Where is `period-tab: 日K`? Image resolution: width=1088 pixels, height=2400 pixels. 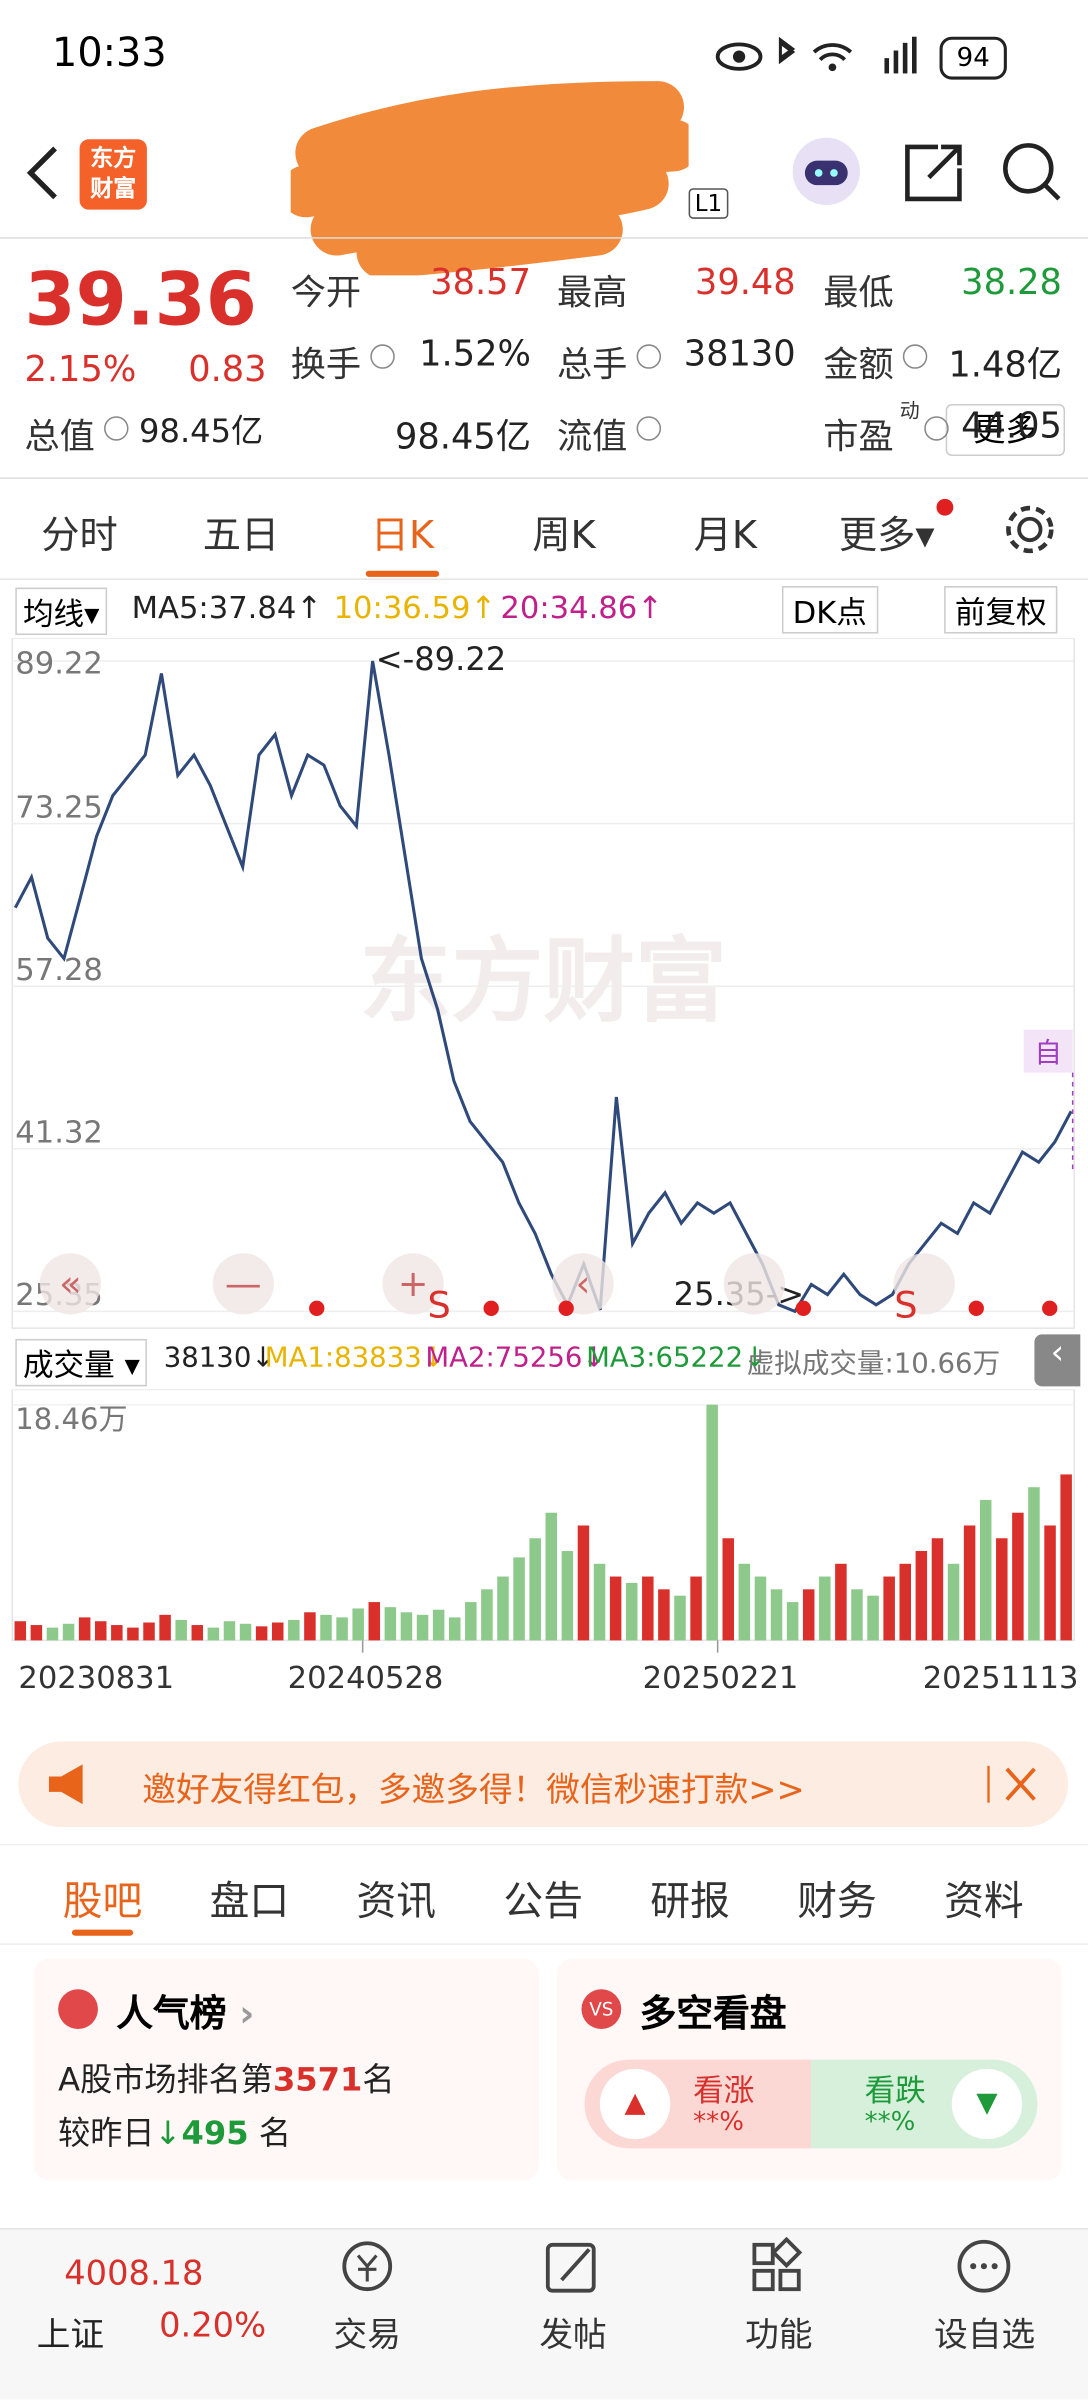
period-tab: 日K is located at coordinates (402, 534).